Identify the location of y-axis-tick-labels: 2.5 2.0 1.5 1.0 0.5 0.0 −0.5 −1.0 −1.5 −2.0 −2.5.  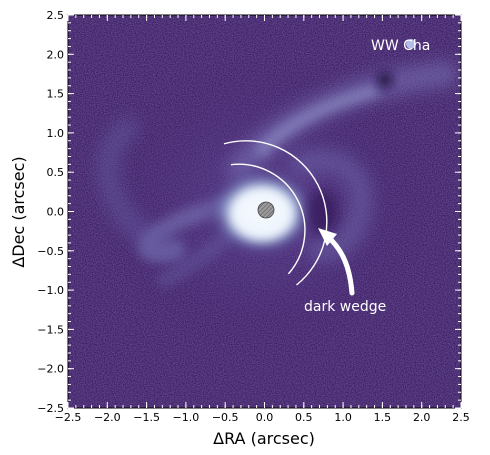
(50, 212).